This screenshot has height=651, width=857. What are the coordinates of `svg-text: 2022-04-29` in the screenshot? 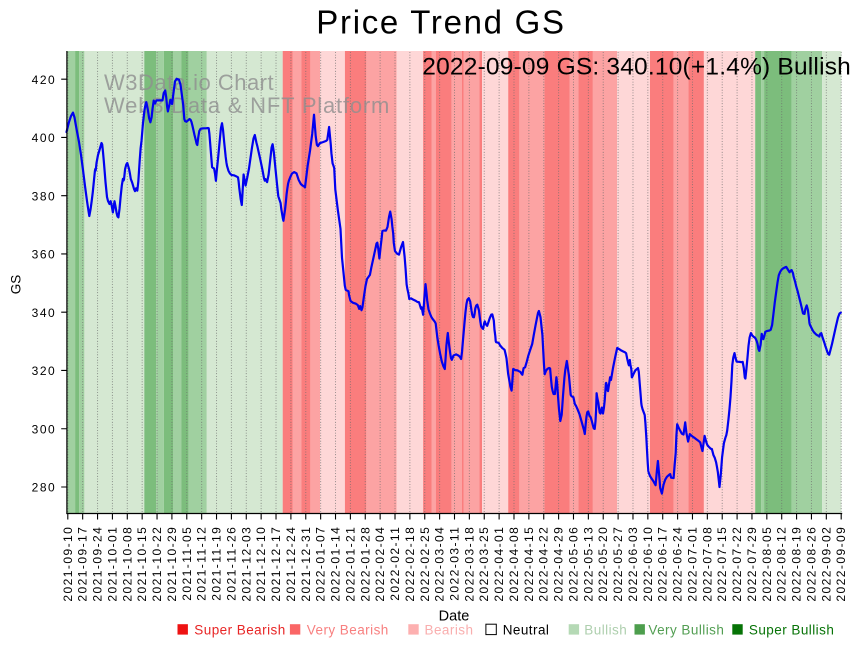 It's located at (559, 564).